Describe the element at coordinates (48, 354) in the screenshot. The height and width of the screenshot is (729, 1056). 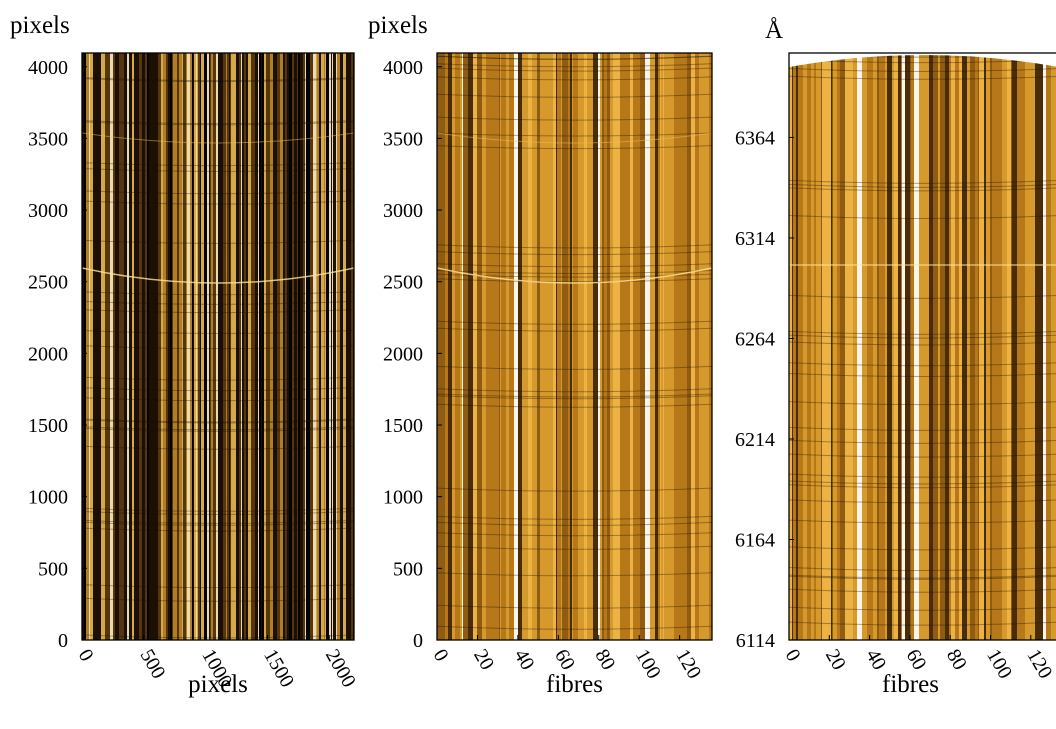
I see `y-tick-label: 2000` at that location.